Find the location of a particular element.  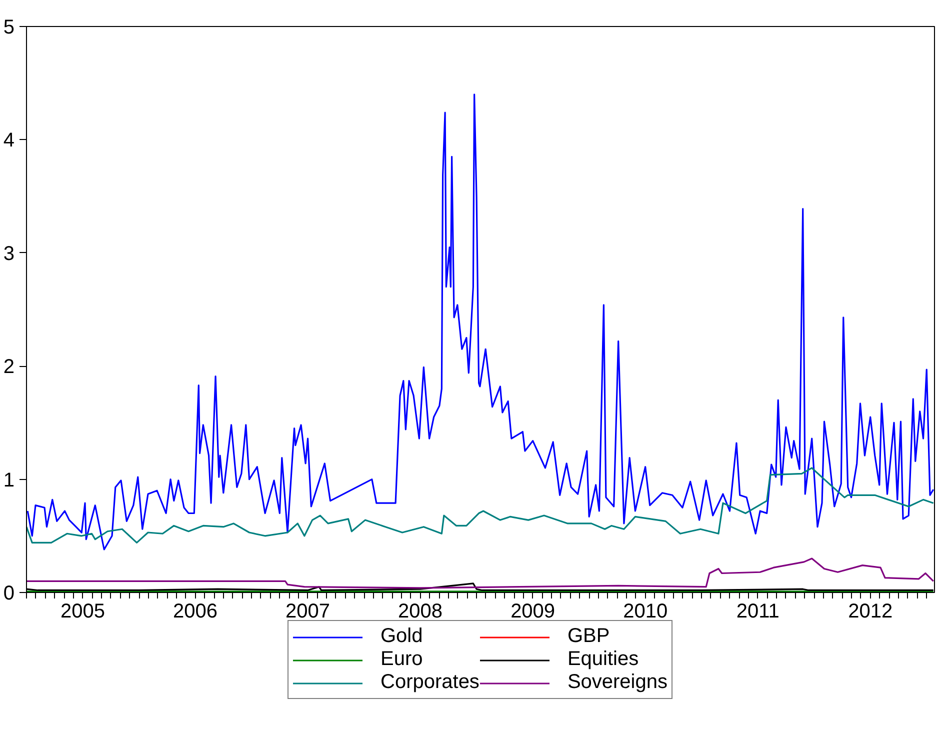

y-tick-label: 3 is located at coordinates (8, 253).